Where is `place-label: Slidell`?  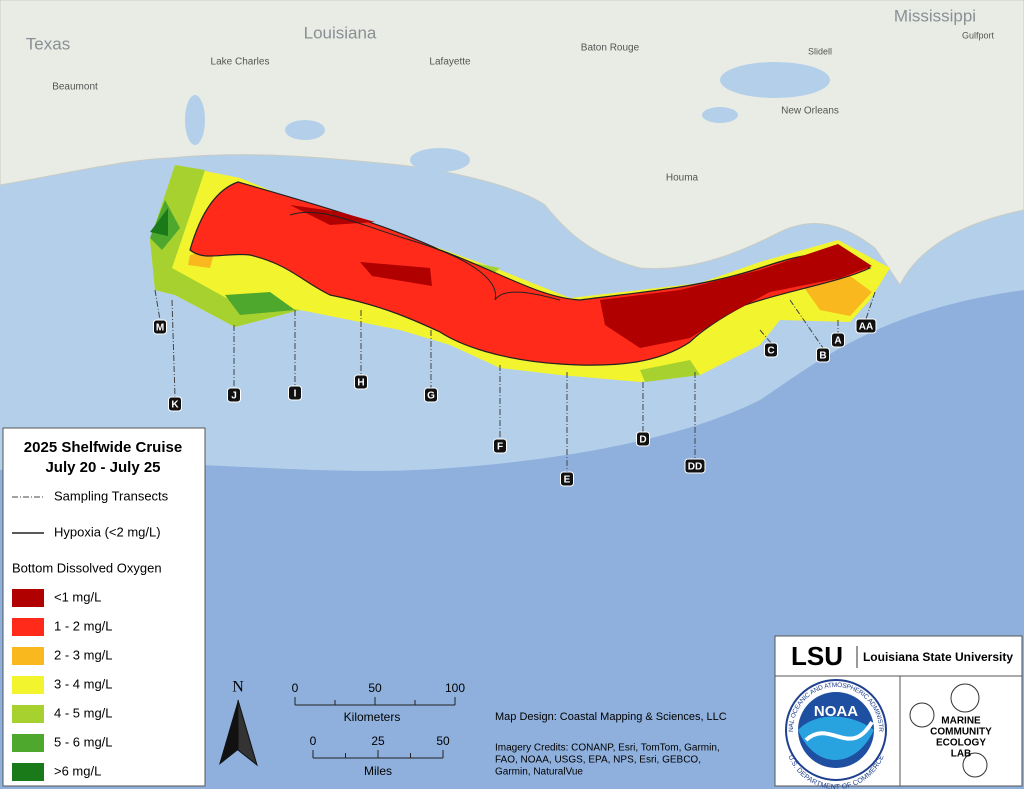 place-label: Slidell is located at coordinates (820, 51).